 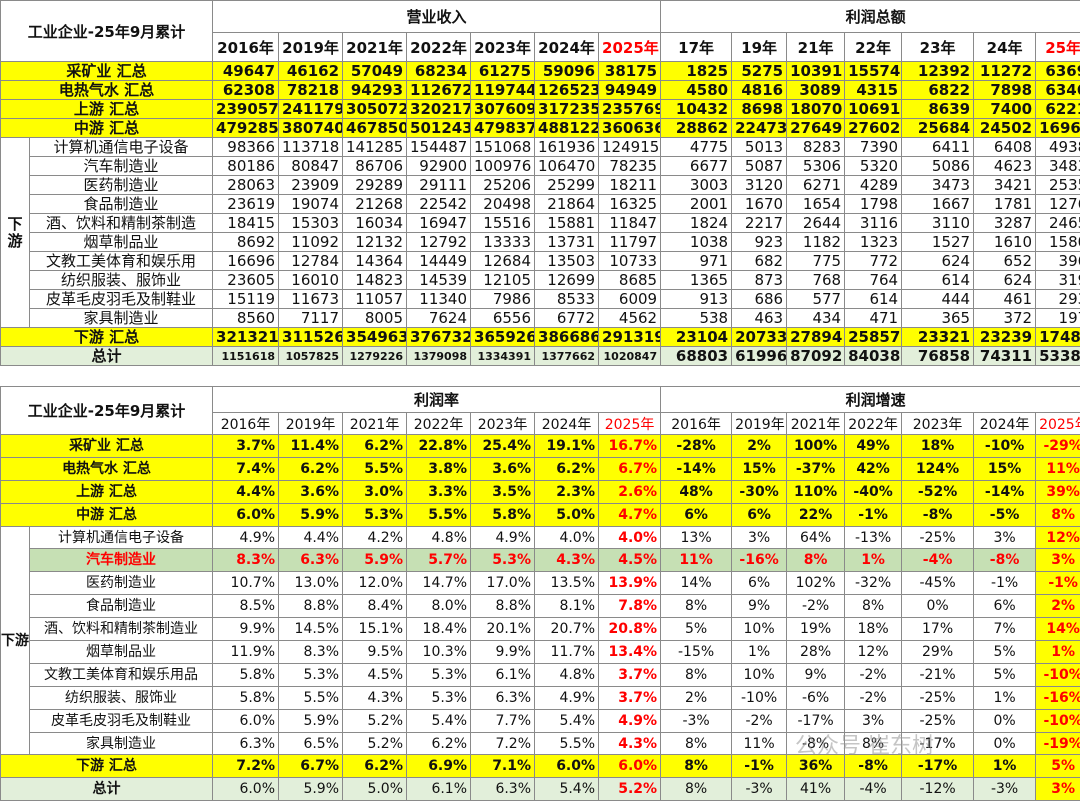 I want to click on growth-cell: 100%, so click(x=816, y=446).